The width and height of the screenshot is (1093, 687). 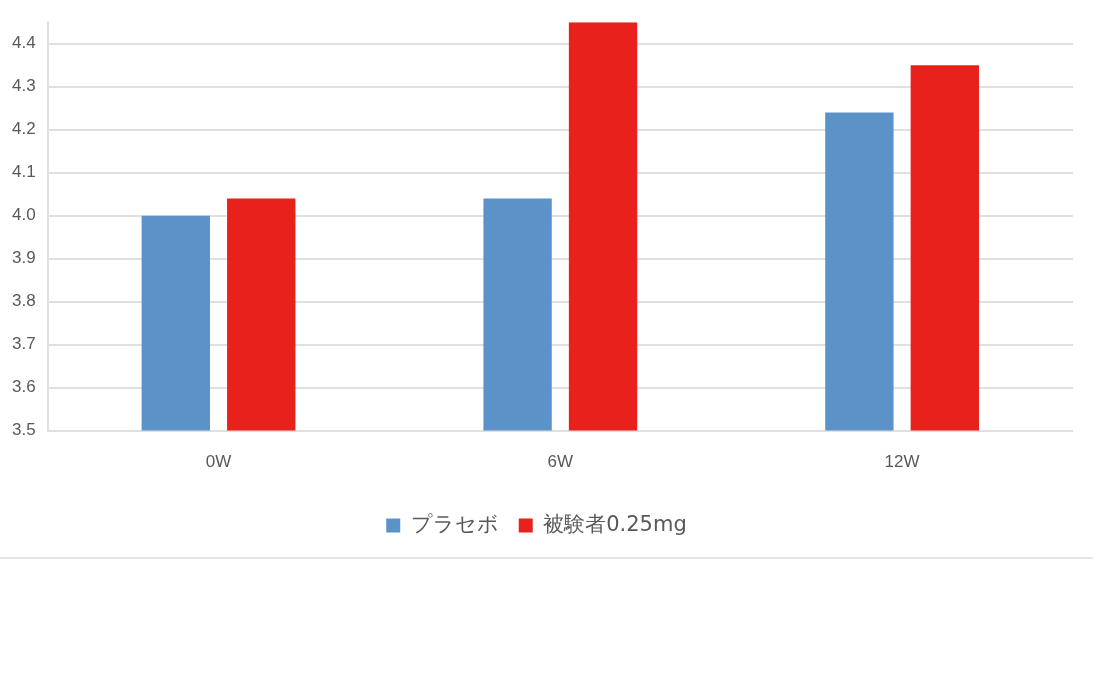 I want to click on y-tick-label: 4.0, so click(x=23, y=215).